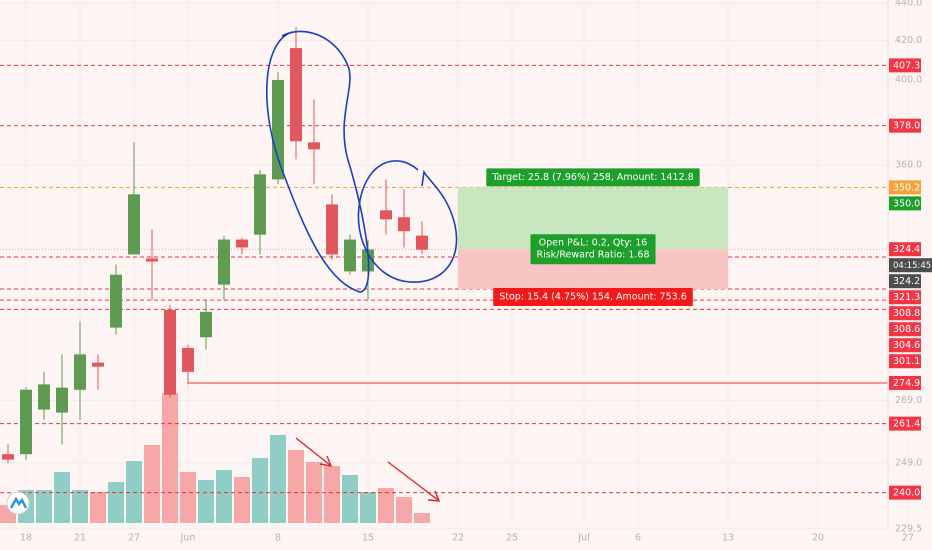 The width and height of the screenshot is (932, 550). I want to click on price-label: 407.3, so click(906, 65).